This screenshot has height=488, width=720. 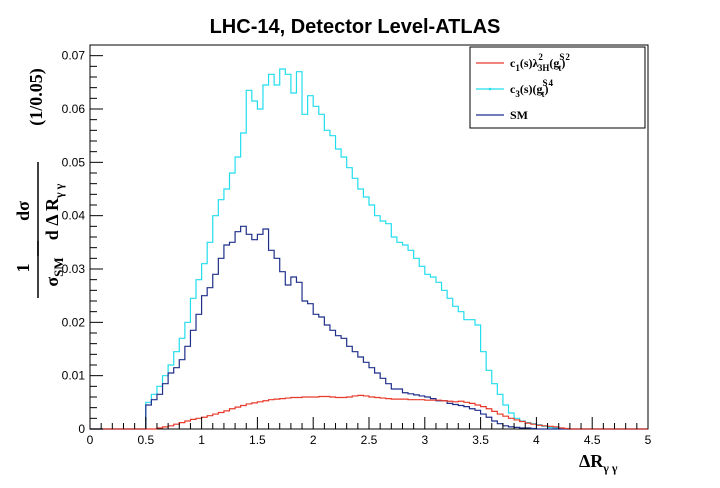 I want to click on x-tick-label: 2.5, so click(x=369, y=440).